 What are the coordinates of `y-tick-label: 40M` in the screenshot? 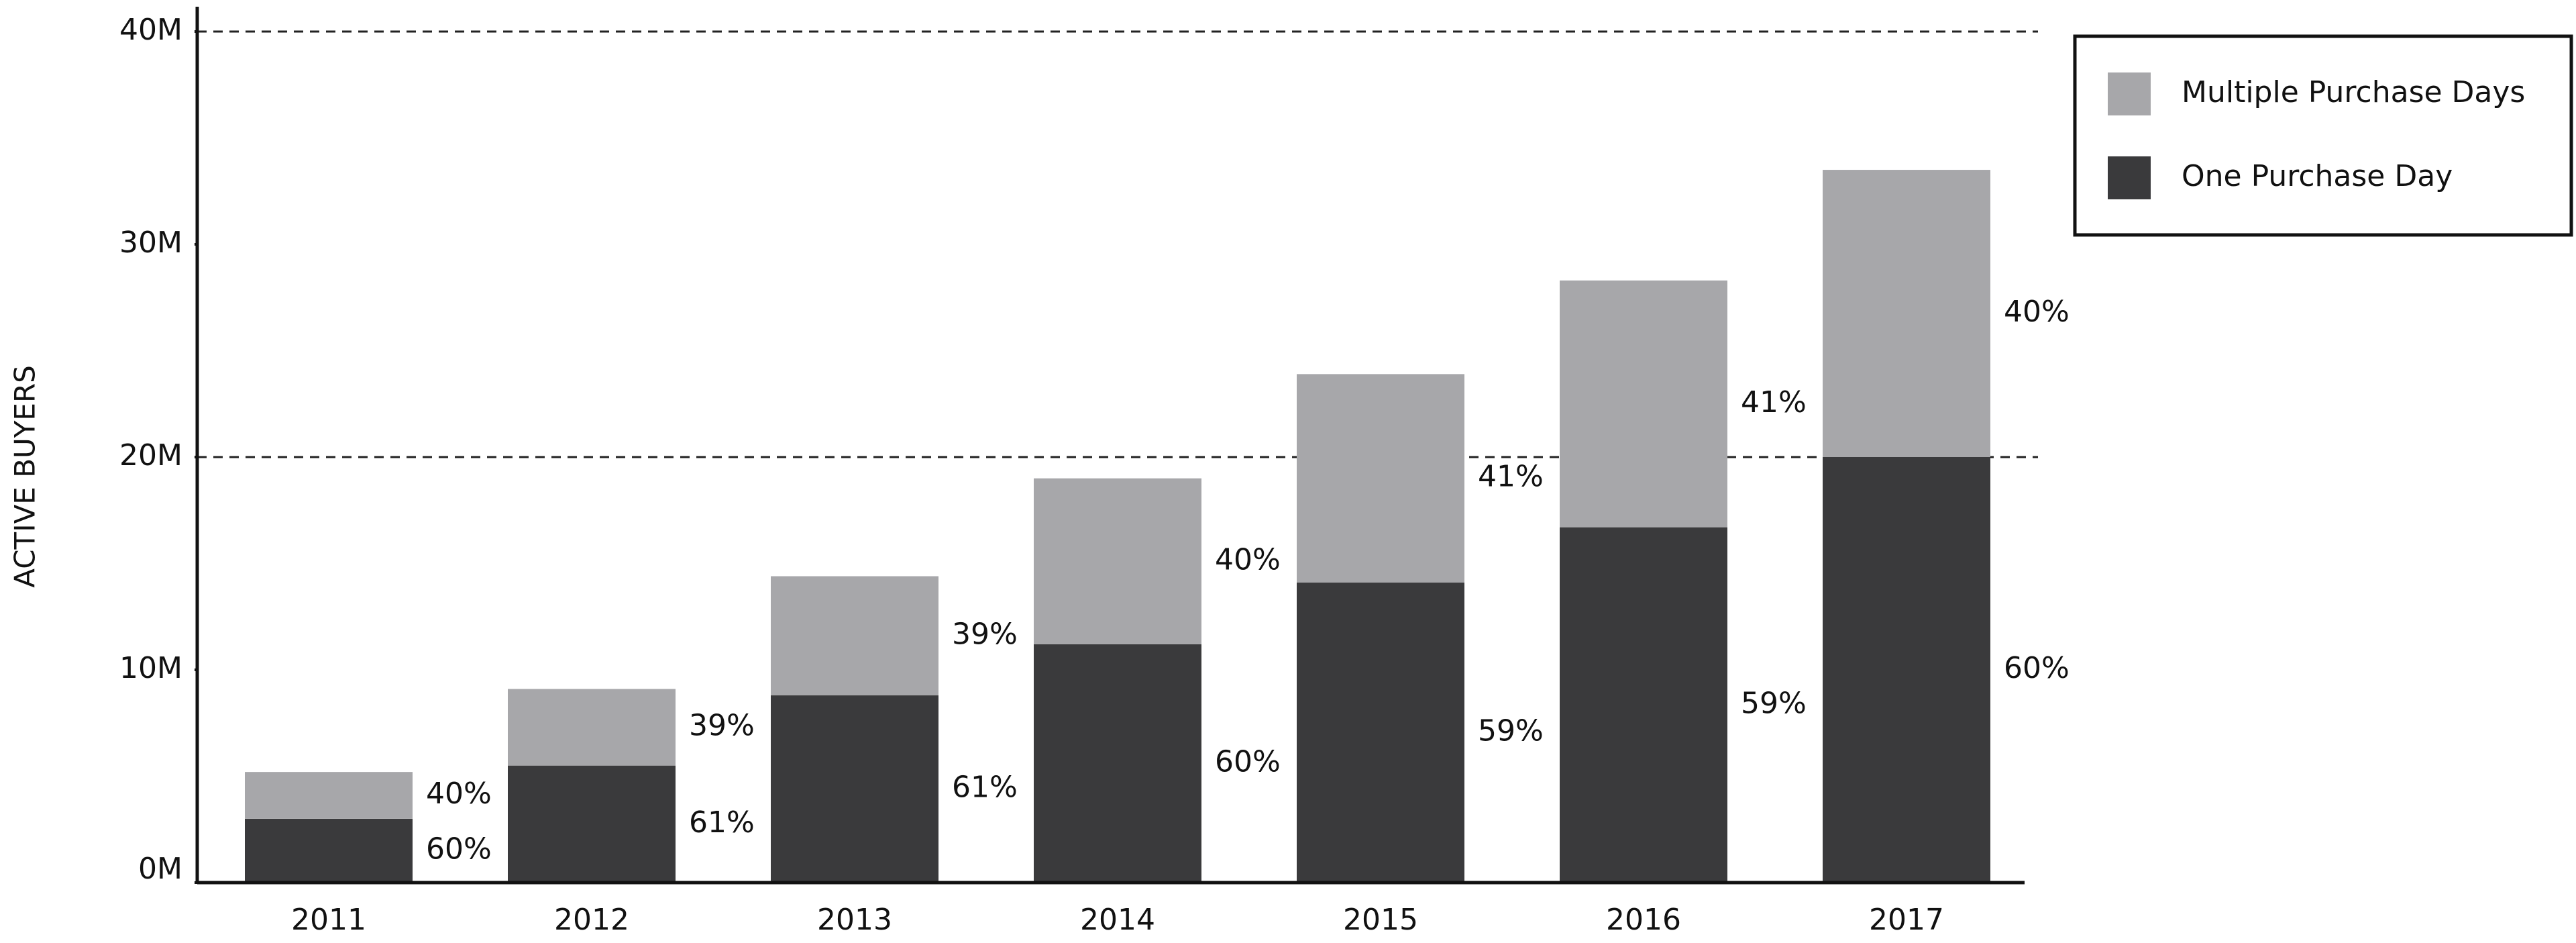 It's located at (150, 30).